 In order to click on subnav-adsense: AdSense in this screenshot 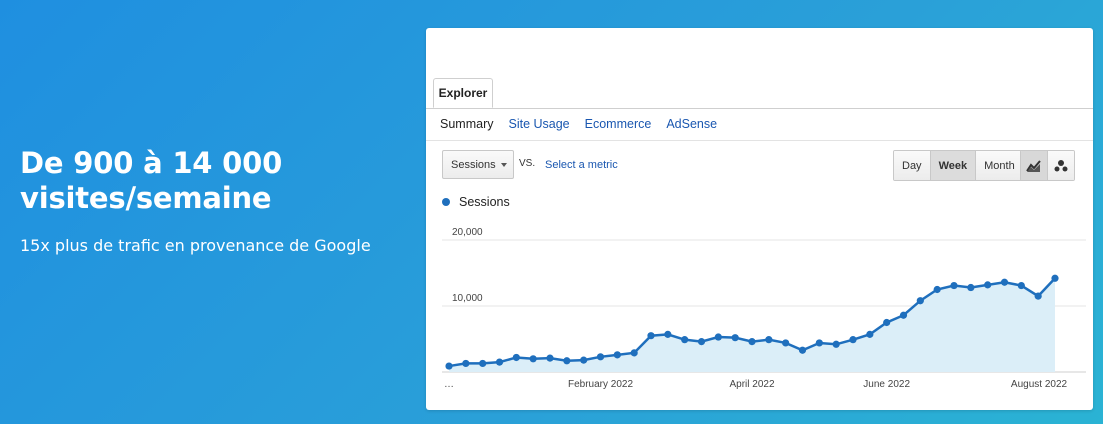, I will do `click(692, 124)`.